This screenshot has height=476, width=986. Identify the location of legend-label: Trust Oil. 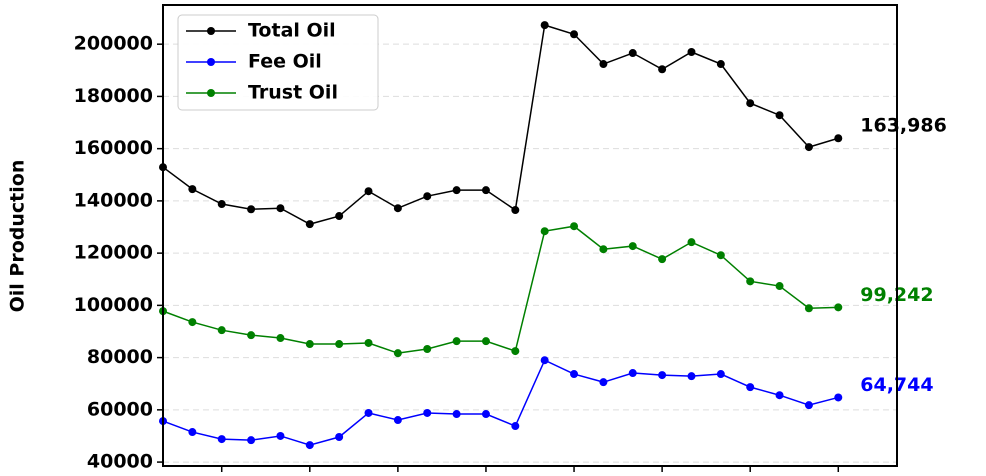
(293, 93).